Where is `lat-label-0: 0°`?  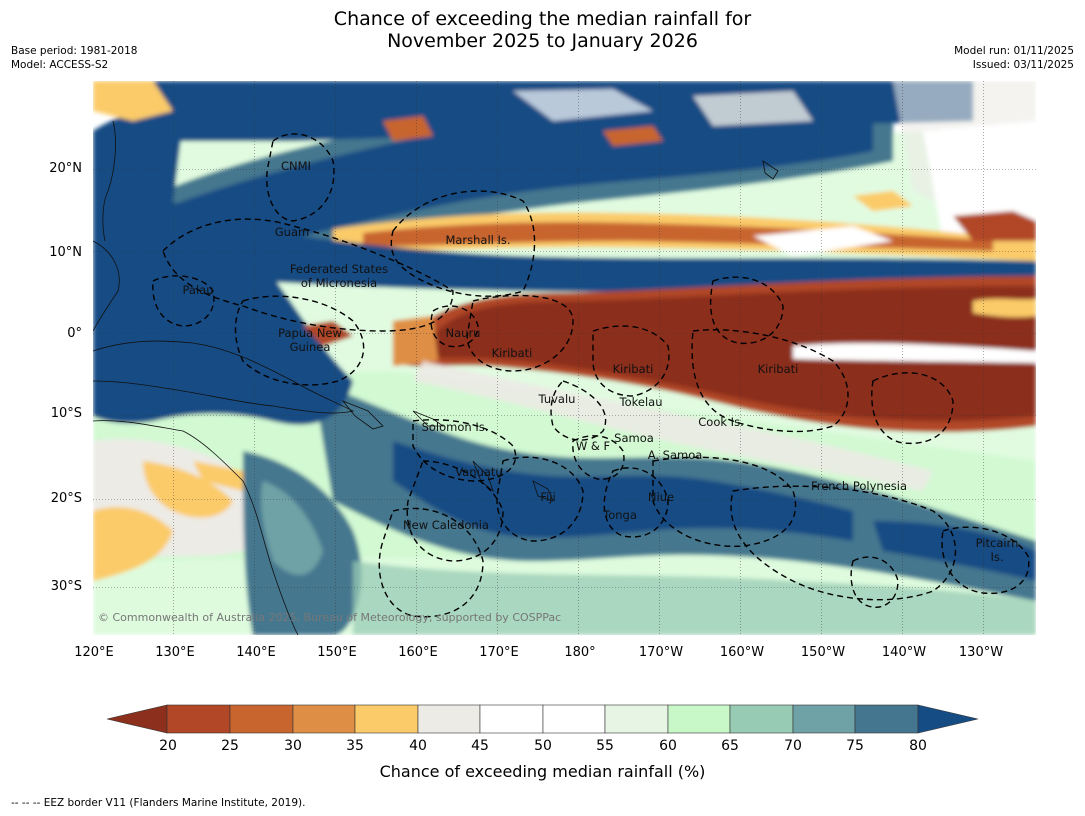 lat-label-0: 0° is located at coordinates (74, 333).